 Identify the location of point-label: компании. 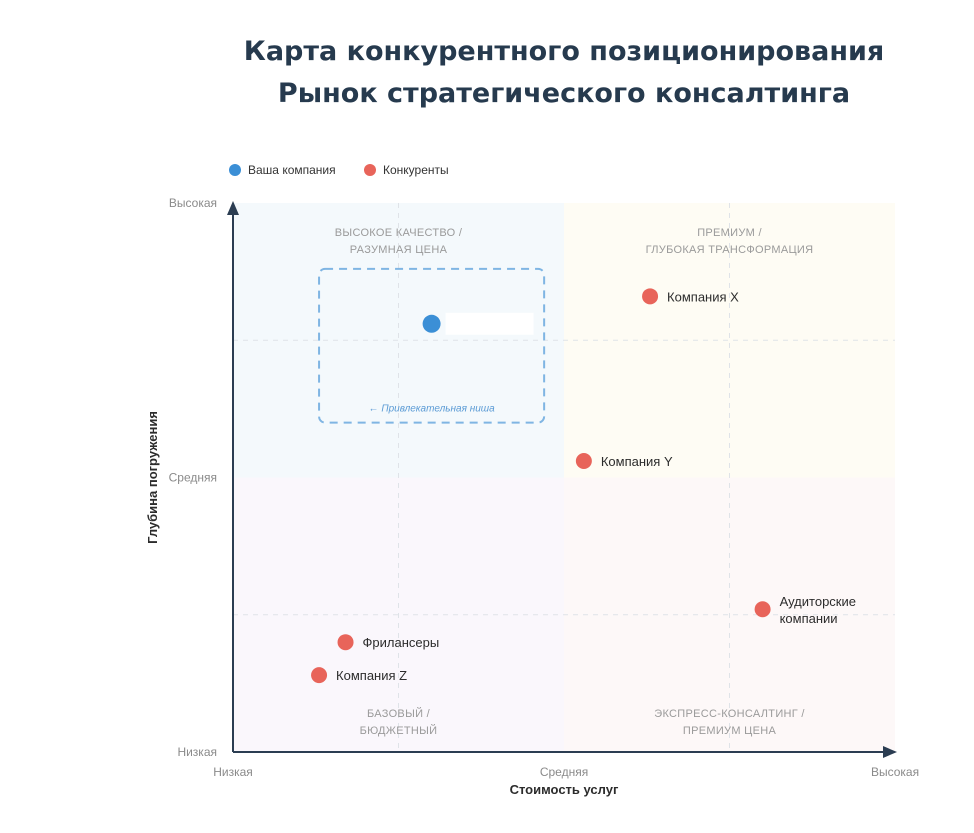
(809, 618).